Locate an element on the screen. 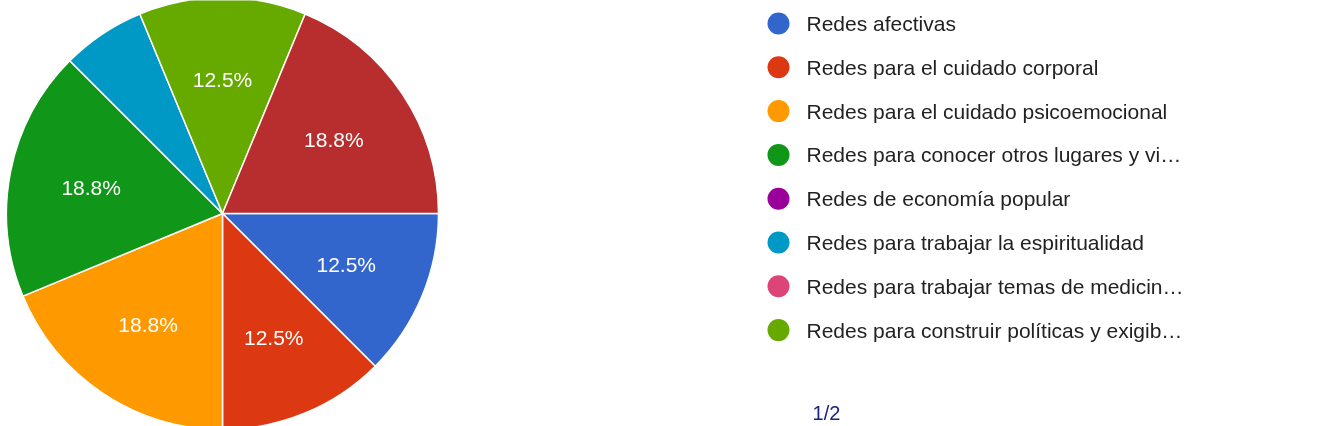  legend-label: Redes para el cuidado psicoemocional is located at coordinates (987, 111).